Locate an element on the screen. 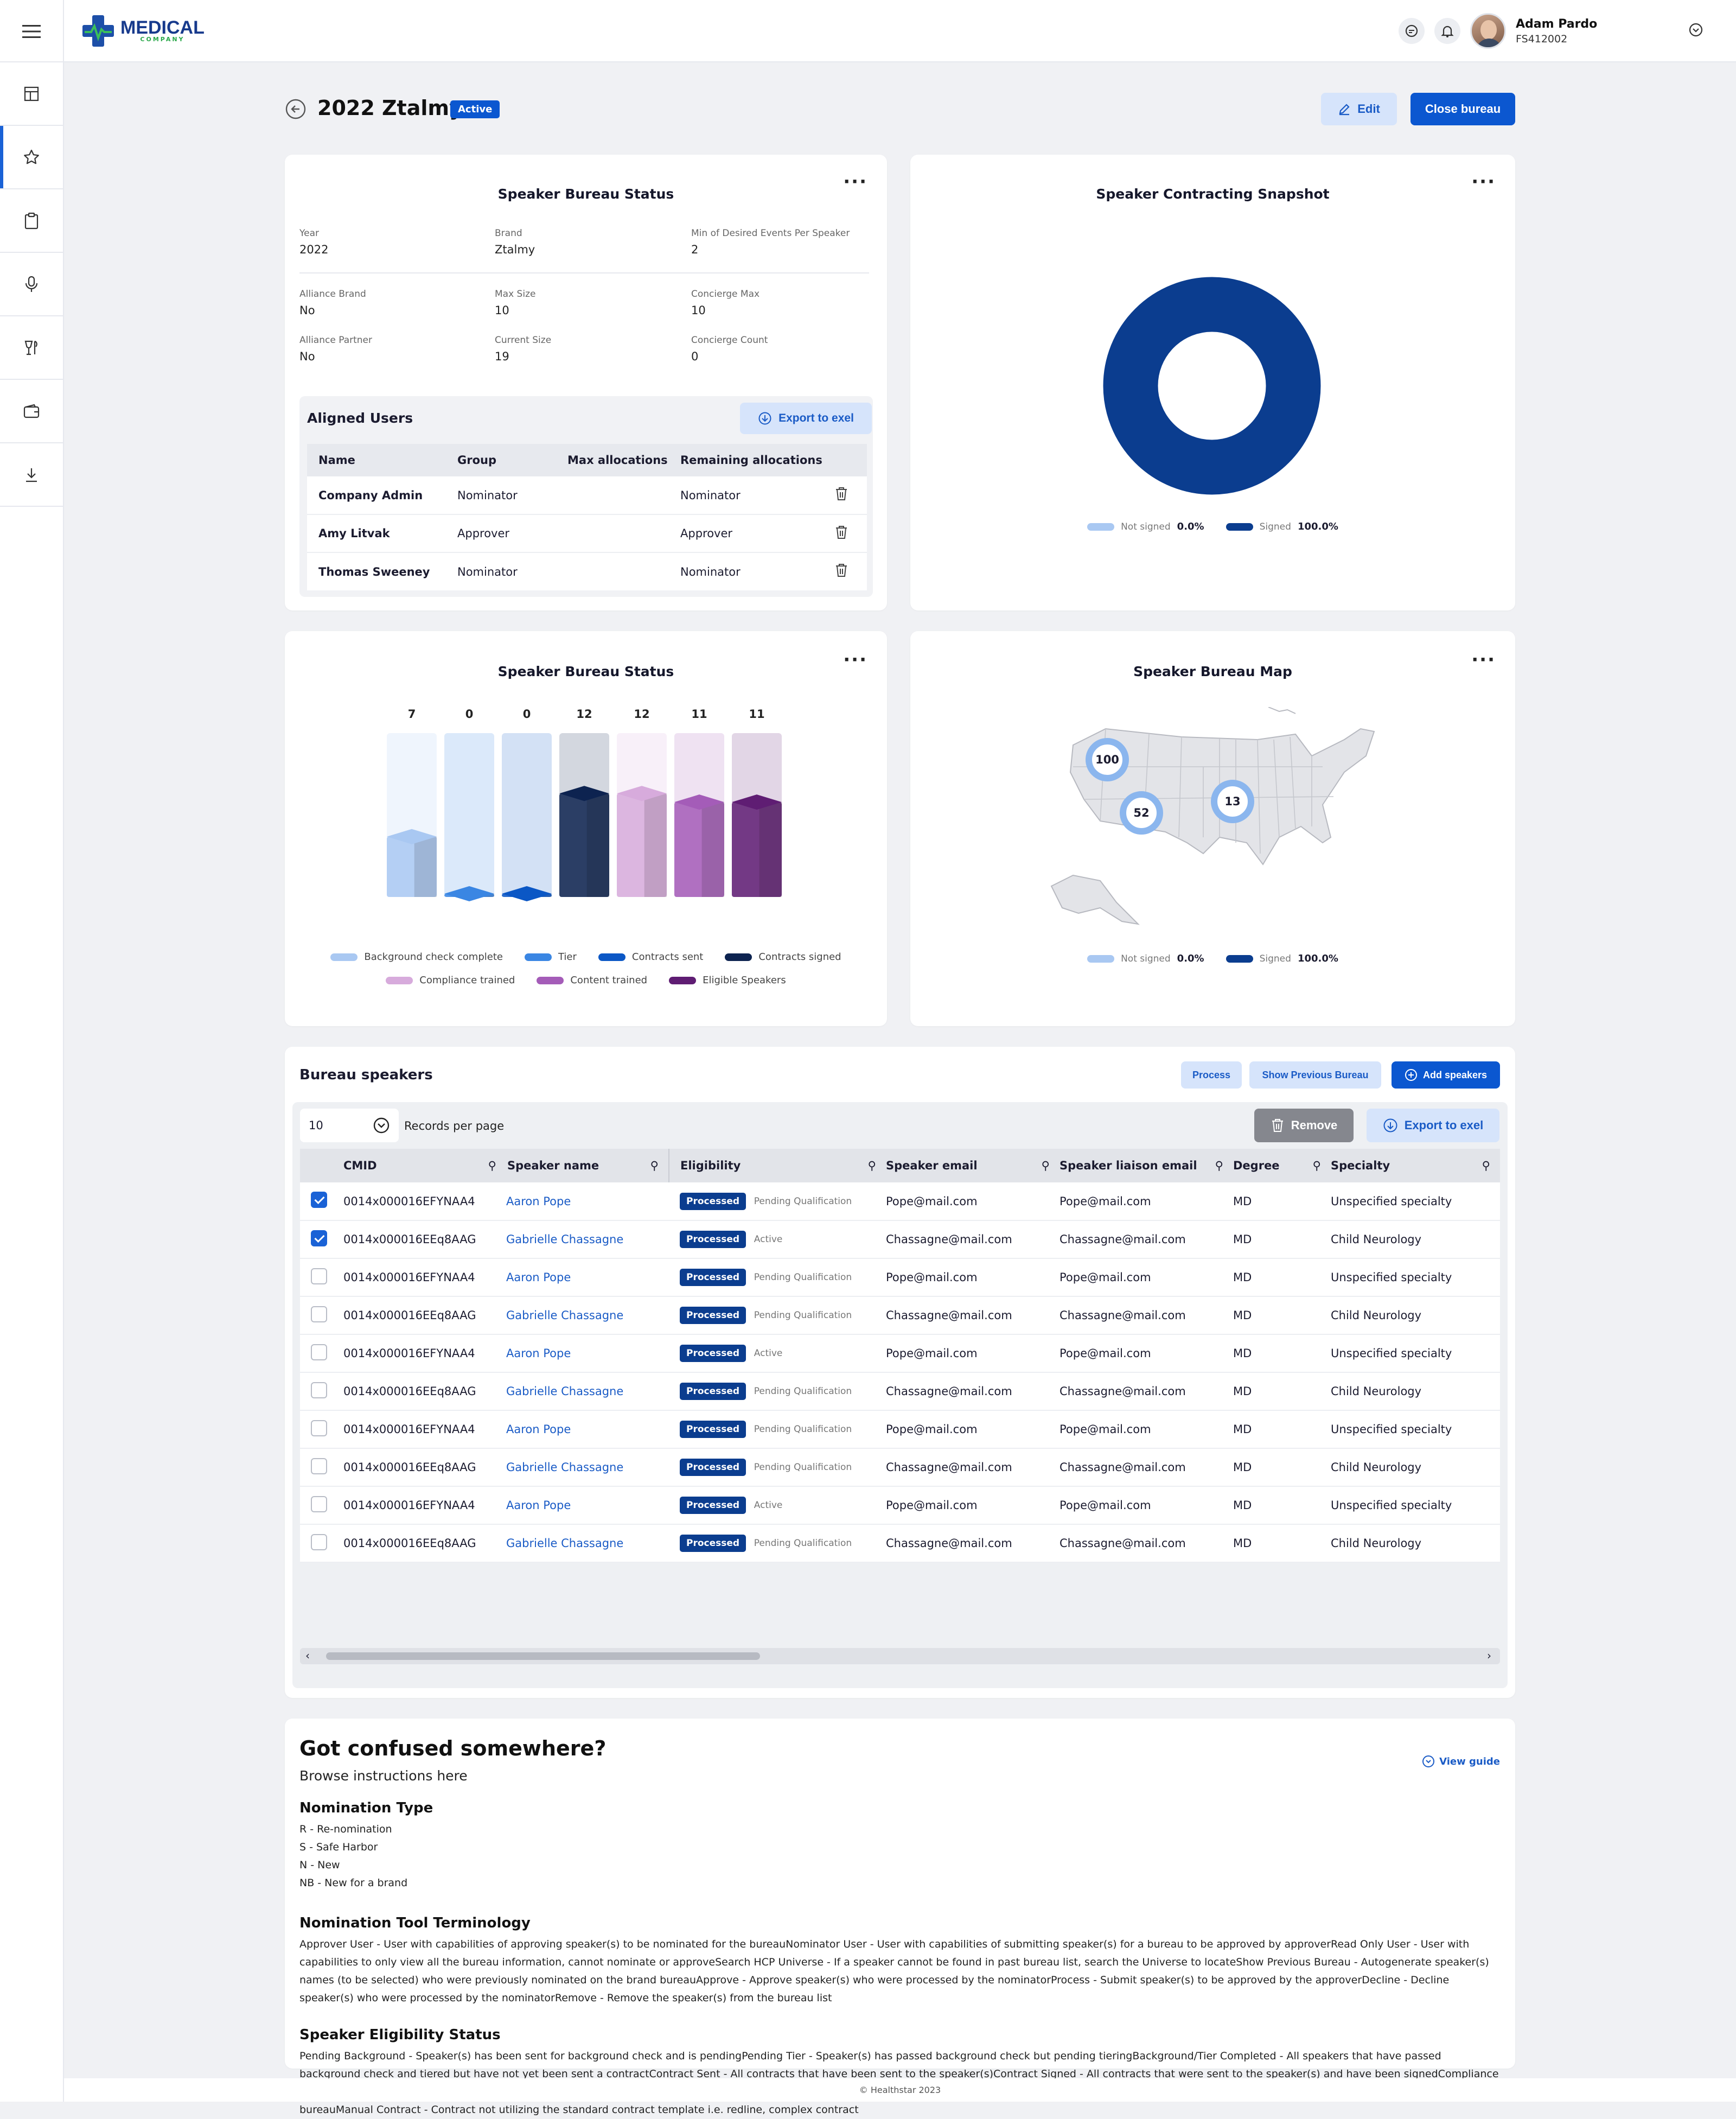 This screenshot has width=1736, height=2119. col-eligibility: Eligibility ⚲ is located at coordinates (778, 1165).